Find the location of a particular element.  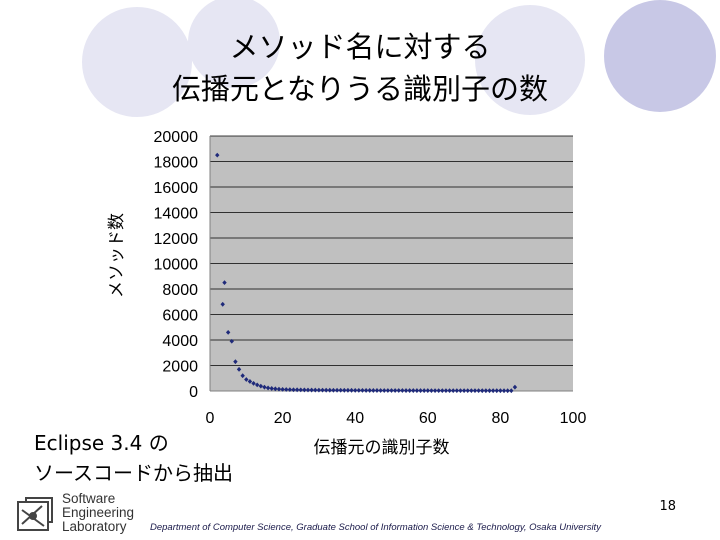

y-tick-label: 12000 is located at coordinates (176, 239).